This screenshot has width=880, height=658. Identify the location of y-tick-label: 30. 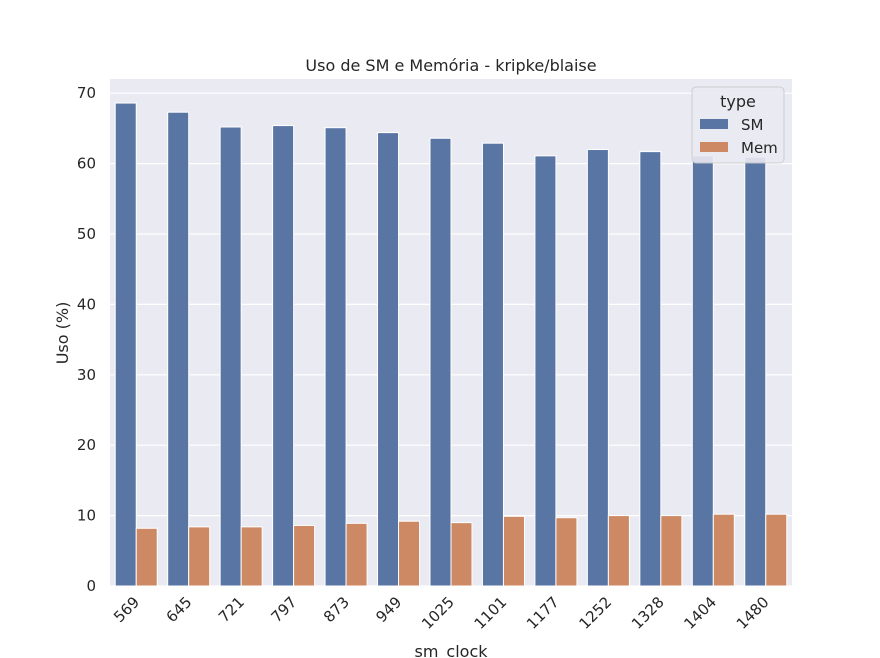
(86, 375).